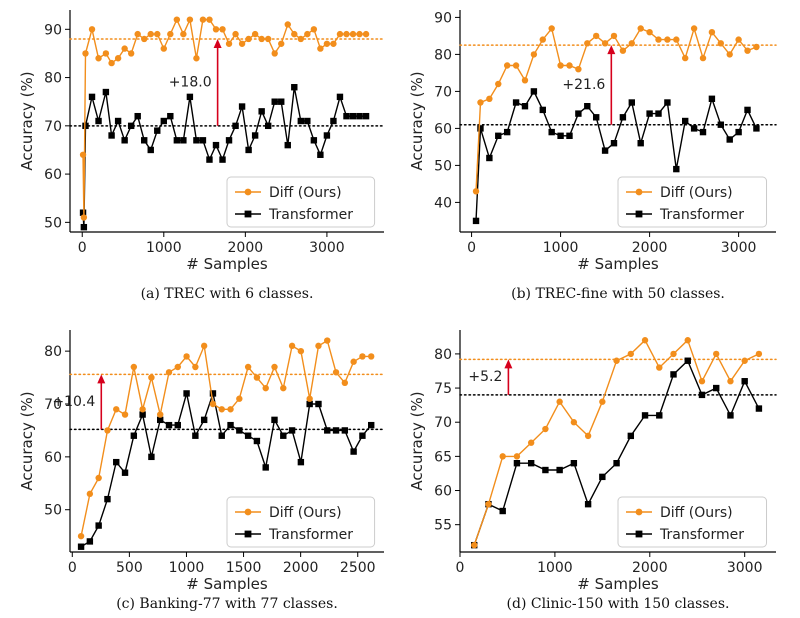 This screenshot has height=618, width=800. What do you see at coordinates (618, 294) in the screenshot?
I see `subfigure-caption: (b) TREC-fine with 50 classes.` at bounding box center [618, 294].